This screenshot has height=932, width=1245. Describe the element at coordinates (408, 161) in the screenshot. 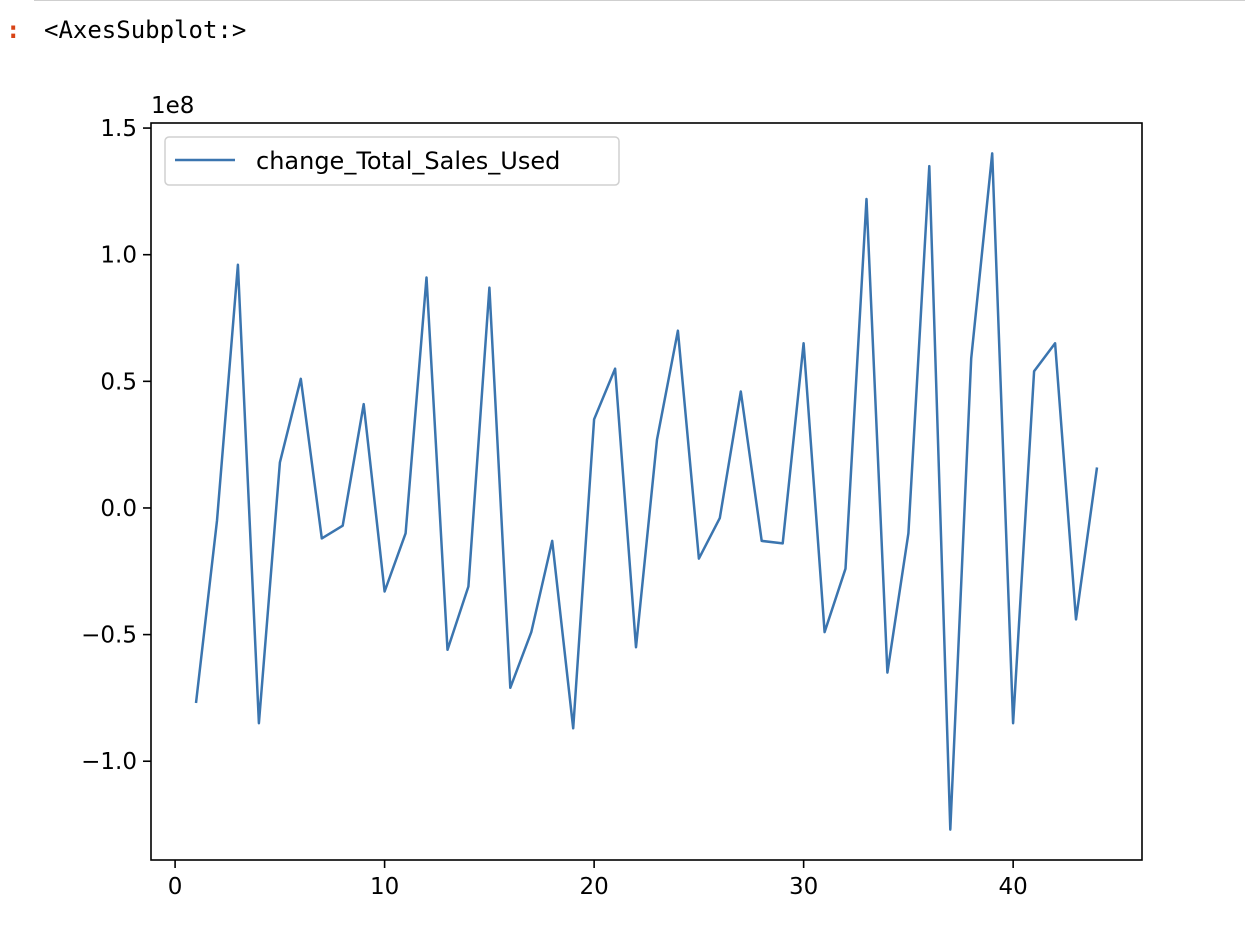

I see `legend-label: change_Total_Sales_Used` at that location.